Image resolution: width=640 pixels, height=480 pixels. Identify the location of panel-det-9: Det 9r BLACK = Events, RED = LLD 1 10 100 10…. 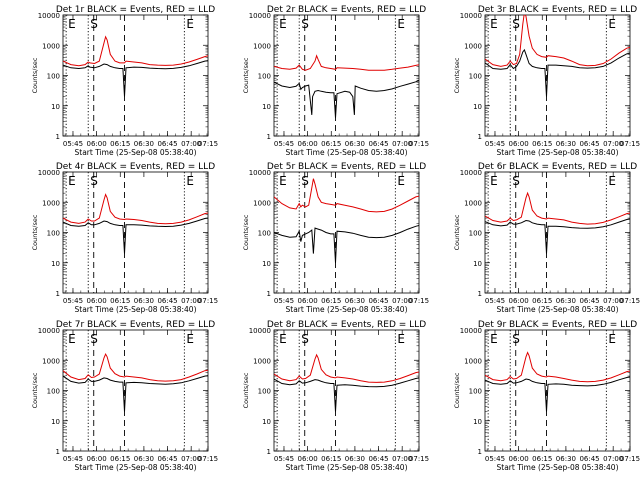
(546, 396).